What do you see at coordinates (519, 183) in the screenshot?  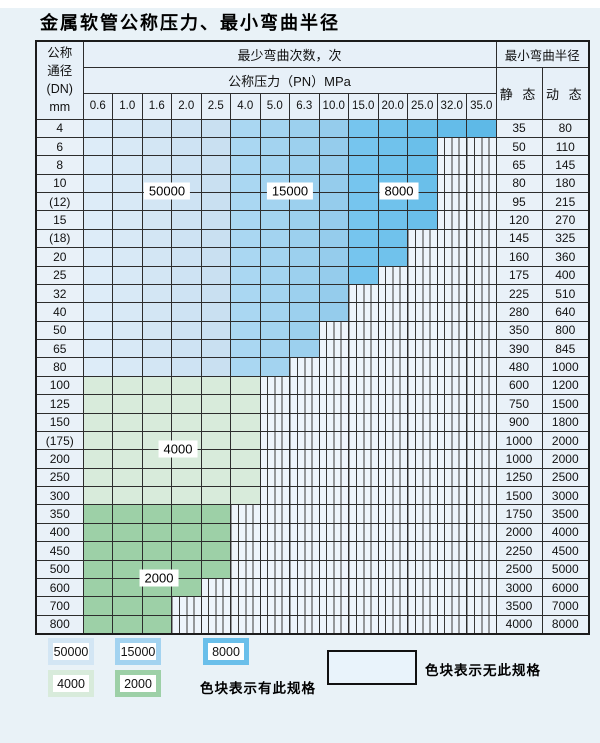 I see `static-radius-cell: 80` at bounding box center [519, 183].